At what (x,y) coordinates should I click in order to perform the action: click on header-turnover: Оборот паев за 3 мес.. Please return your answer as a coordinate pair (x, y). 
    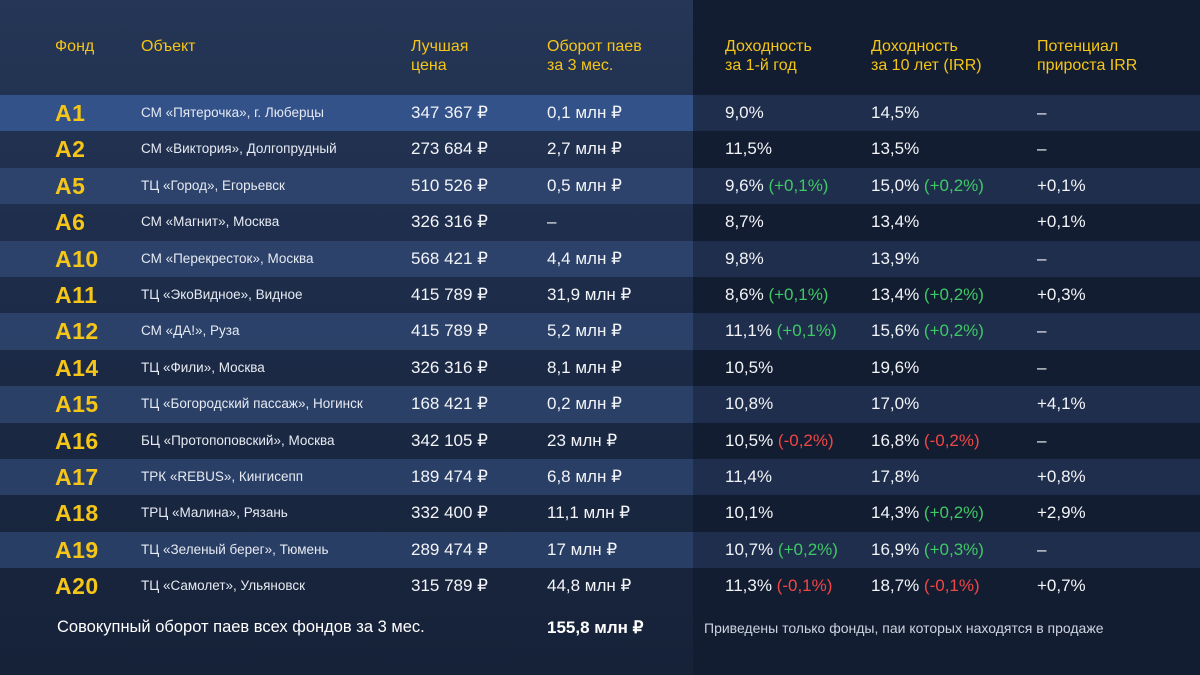
    Looking at the image, I should click on (594, 56).